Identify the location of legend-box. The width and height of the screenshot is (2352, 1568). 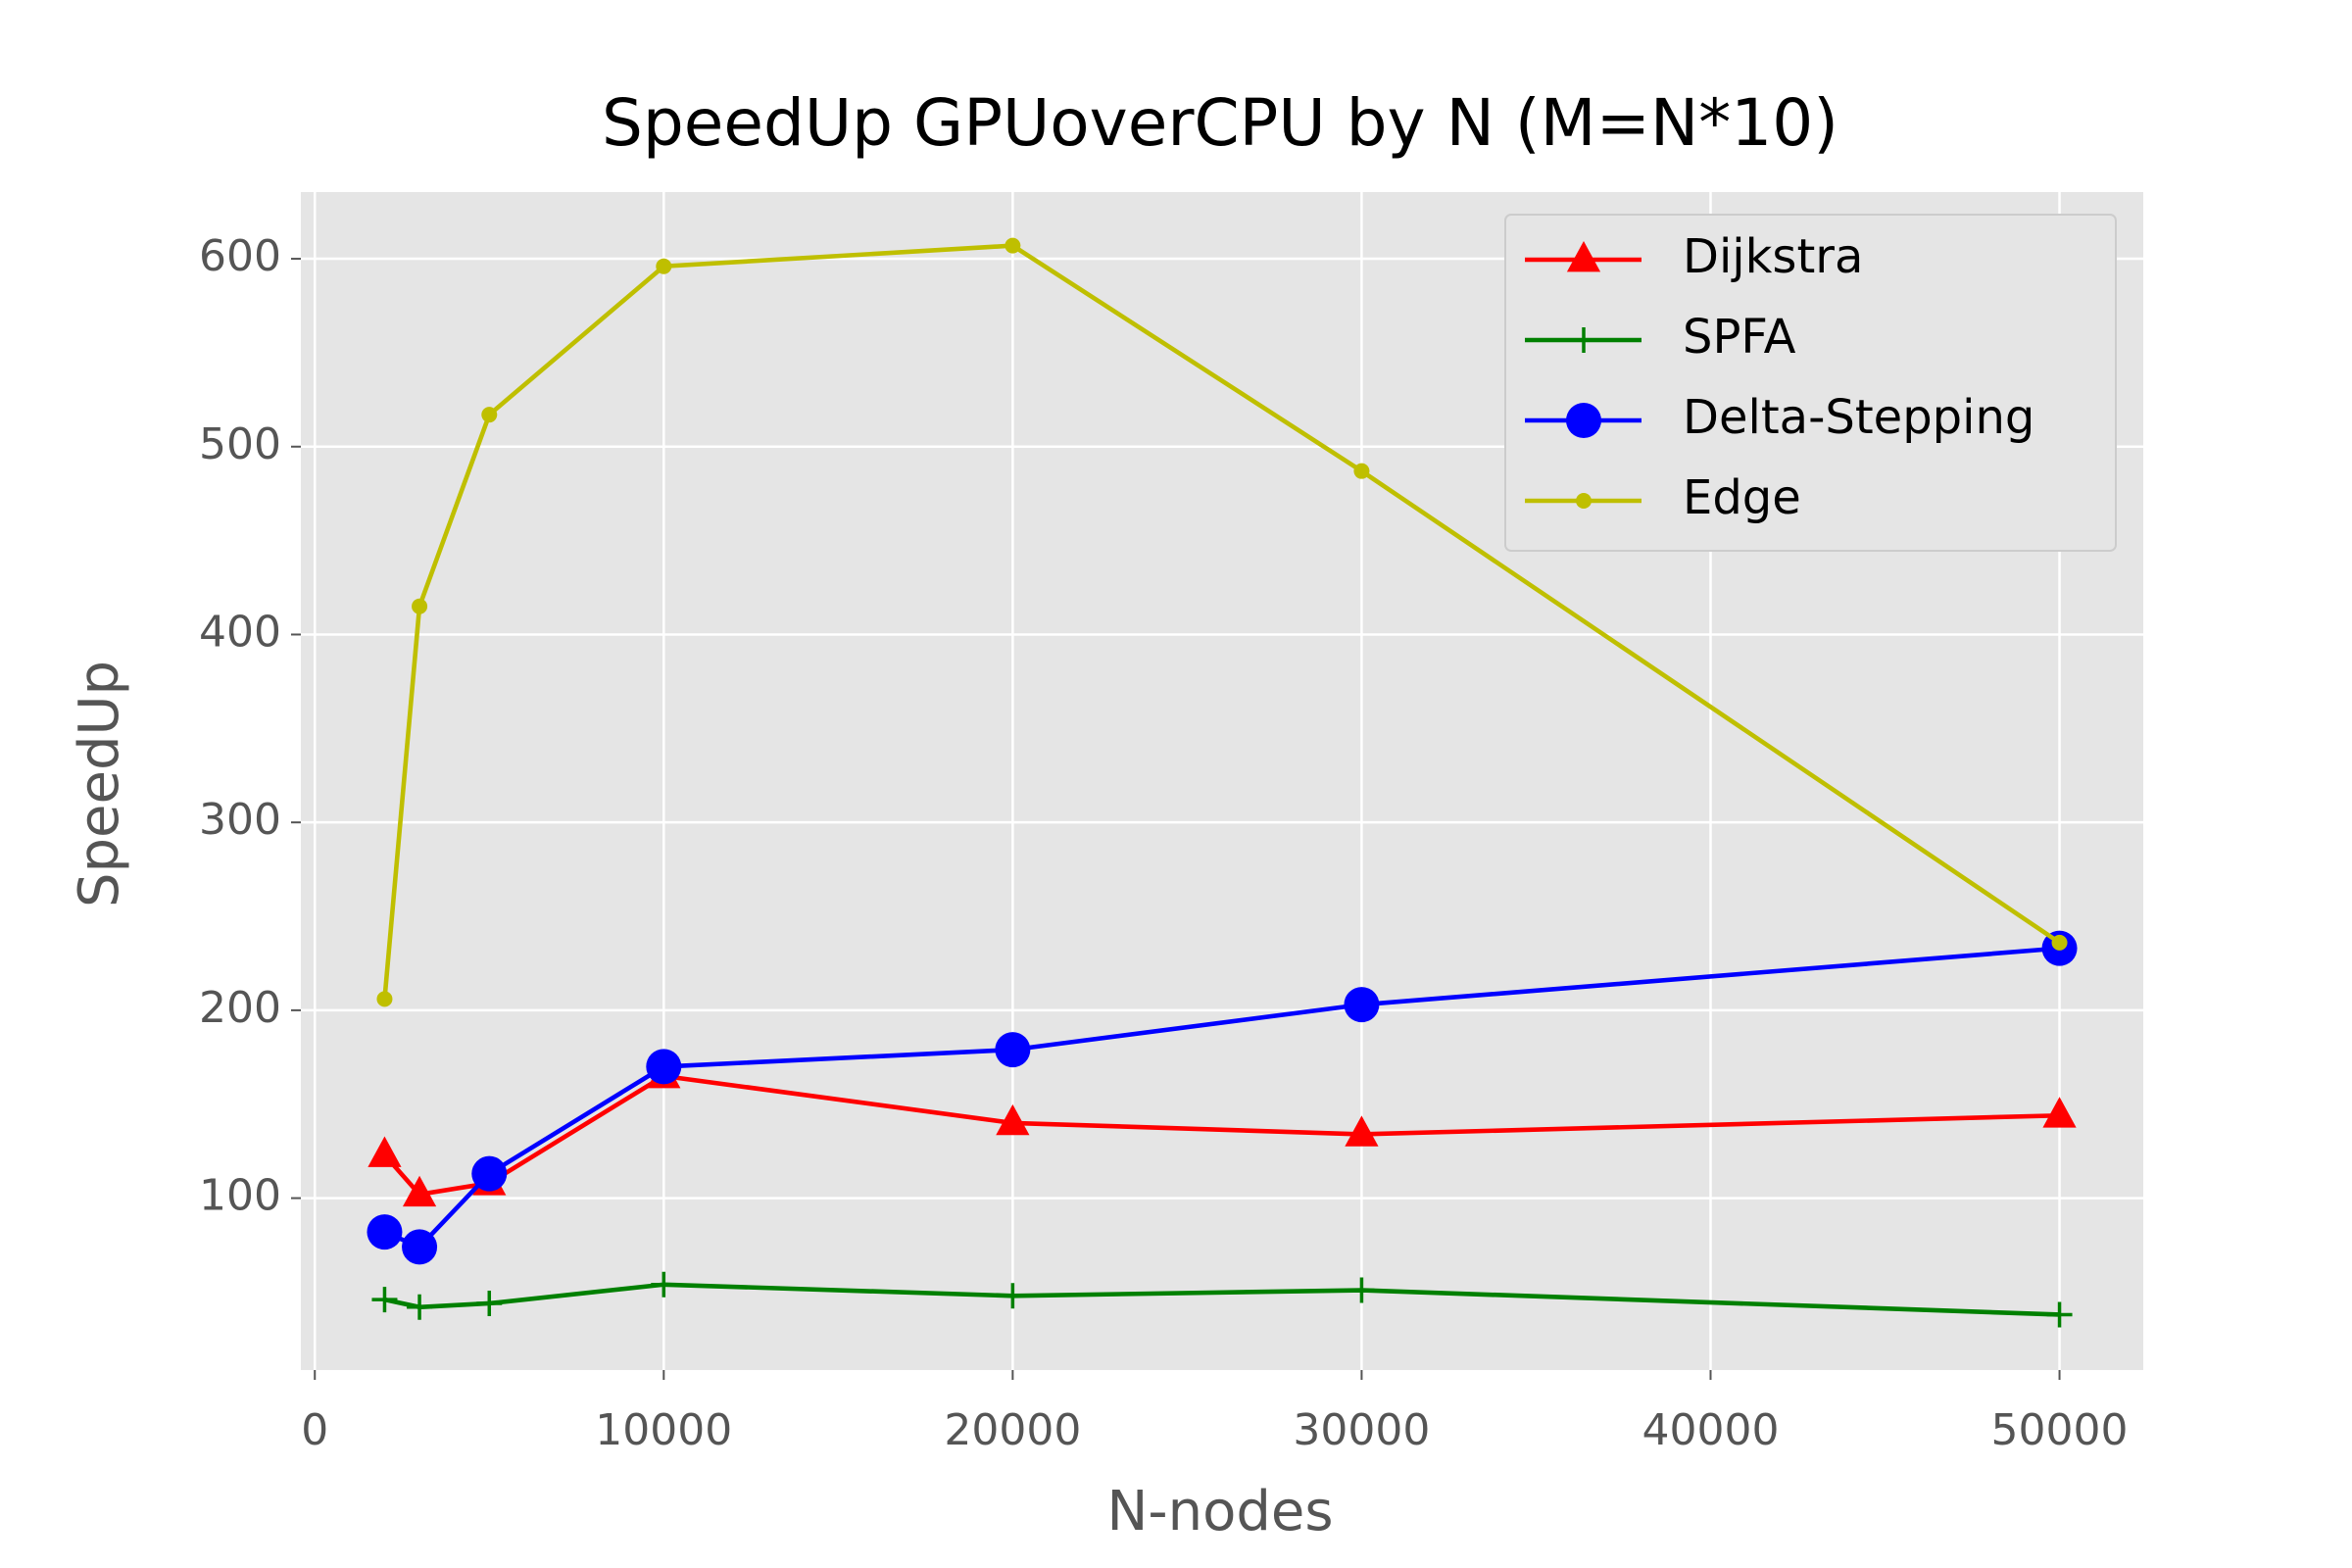
(1810, 383).